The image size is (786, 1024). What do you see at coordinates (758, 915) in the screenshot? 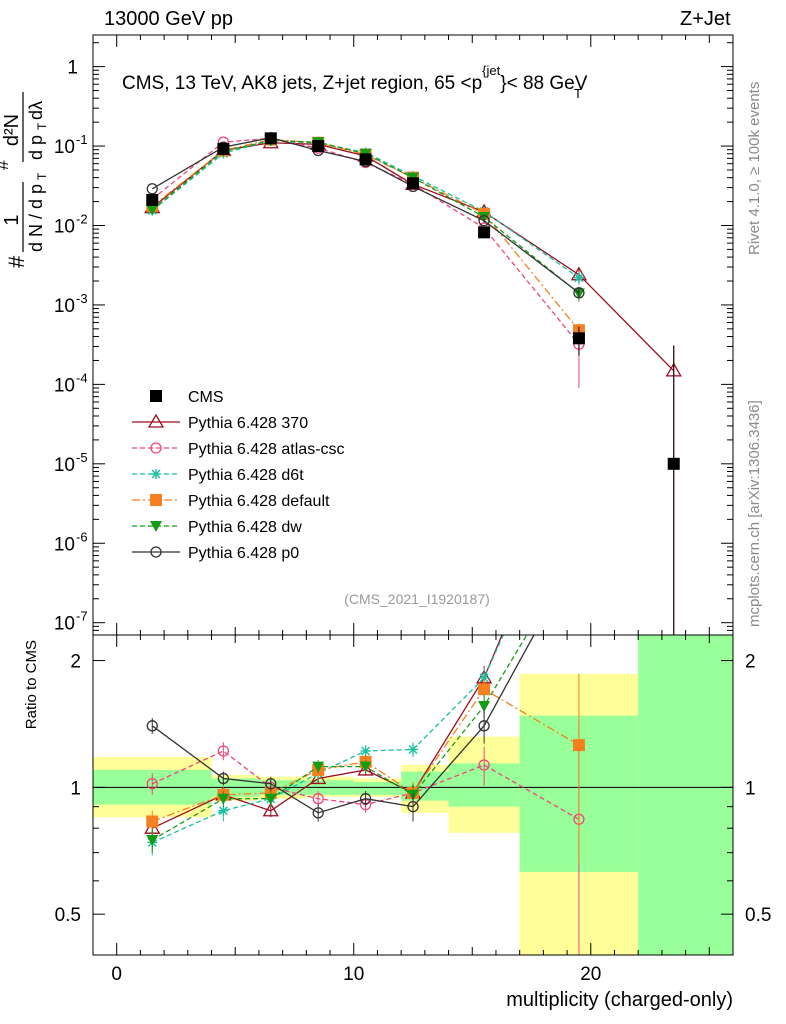
I see `ratio-y-tick-label-right: 0.5` at bounding box center [758, 915].